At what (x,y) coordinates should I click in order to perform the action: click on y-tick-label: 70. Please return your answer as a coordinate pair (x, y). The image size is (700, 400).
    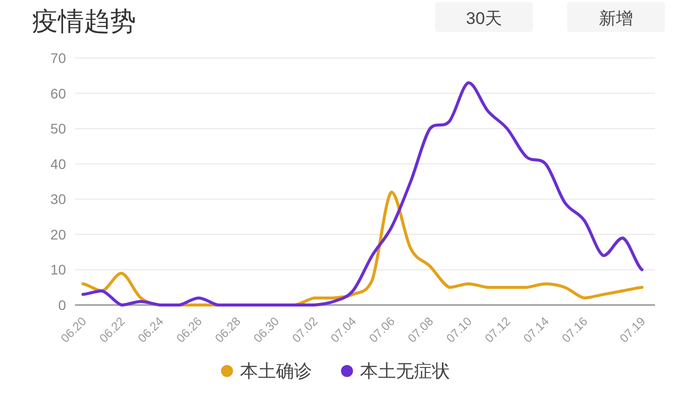
    Looking at the image, I should click on (58, 58).